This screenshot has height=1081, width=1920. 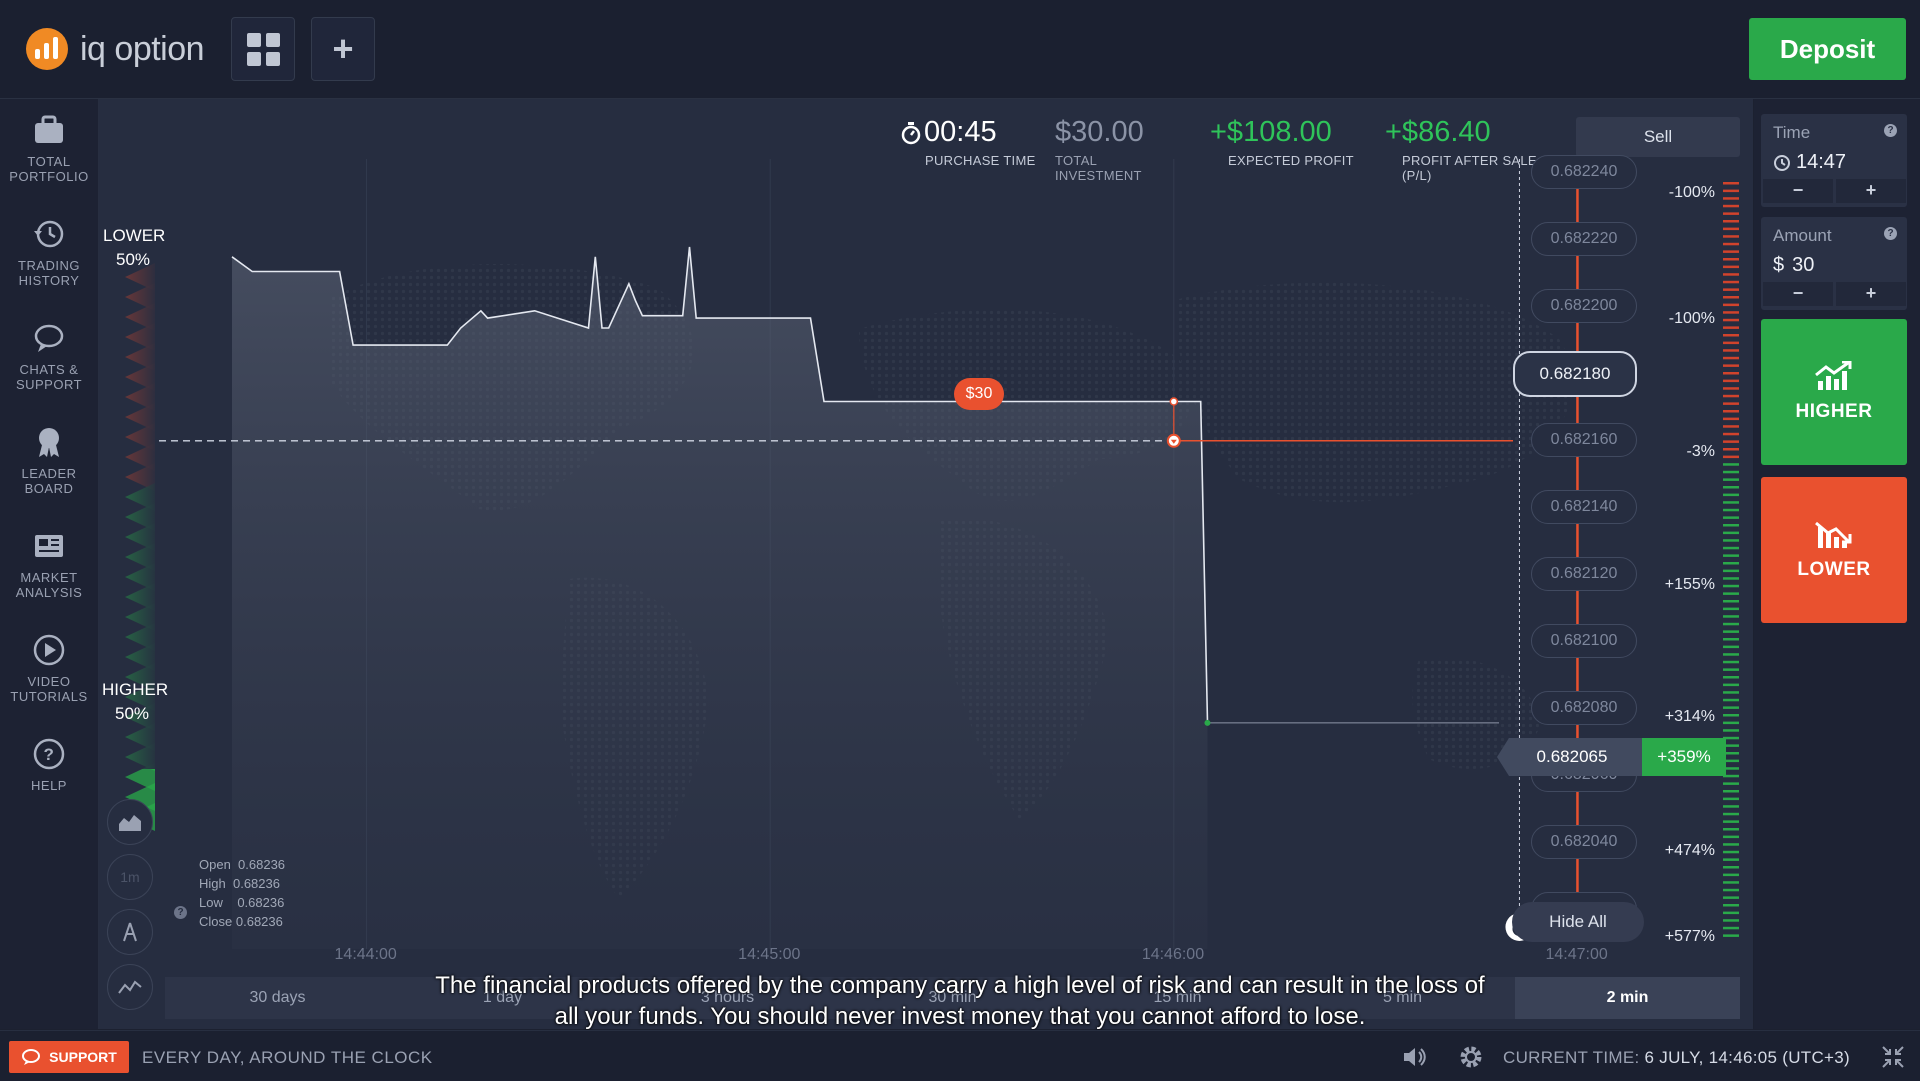 What do you see at coordinates (133, 259) in the screenshot?
I see `sentiment-lower-pct: 50%` at bounding box center [133, 259].